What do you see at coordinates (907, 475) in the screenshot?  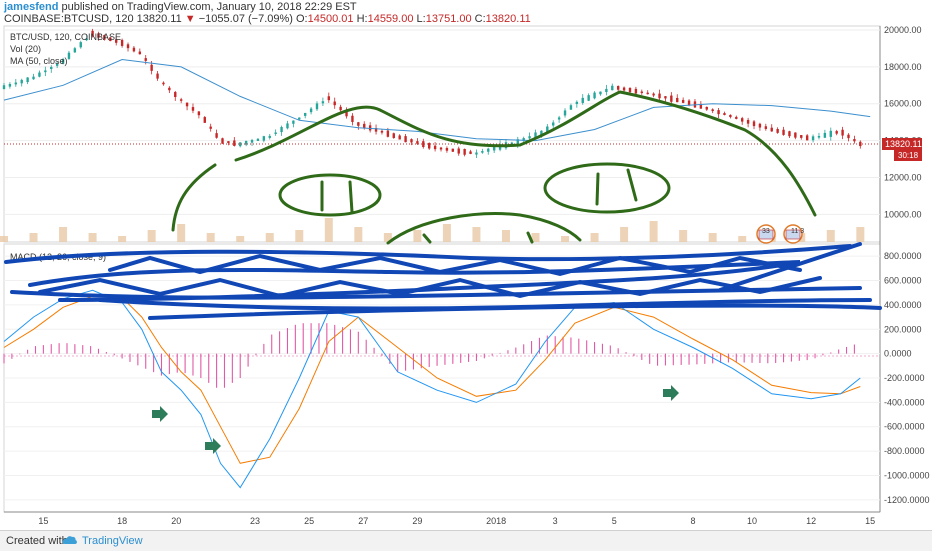 I see `macd-tick-label: -1000.0000` at bounding box center [907, 475].